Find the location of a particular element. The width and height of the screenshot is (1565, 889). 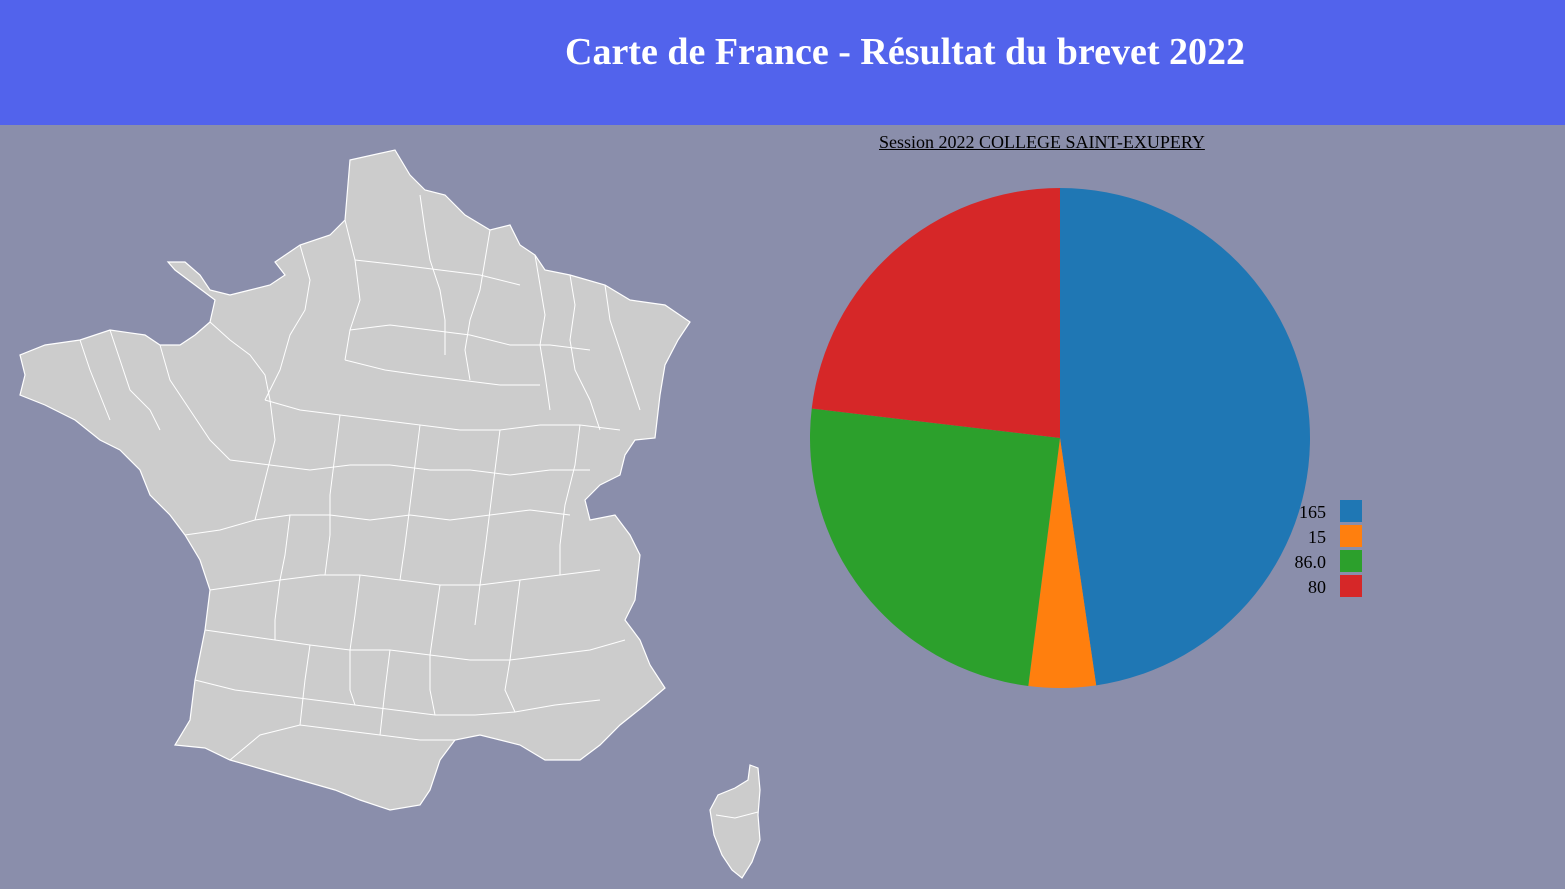

legend-label-3: 80 is located at coordinates (1317, 587).